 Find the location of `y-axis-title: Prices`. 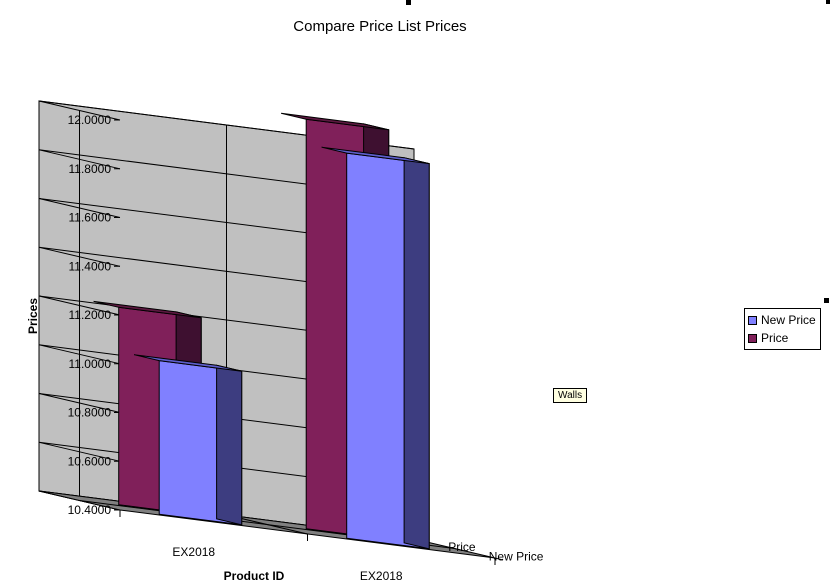

y-axis-title: Prices is located at coordinates (33, 316).